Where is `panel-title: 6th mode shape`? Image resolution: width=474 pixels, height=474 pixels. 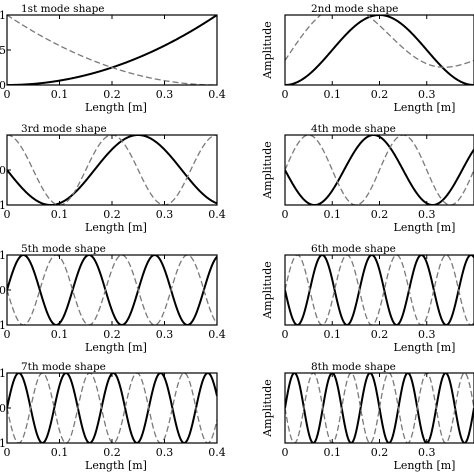
panel-title: 6th mode shape is located at coordinates (353, 249).